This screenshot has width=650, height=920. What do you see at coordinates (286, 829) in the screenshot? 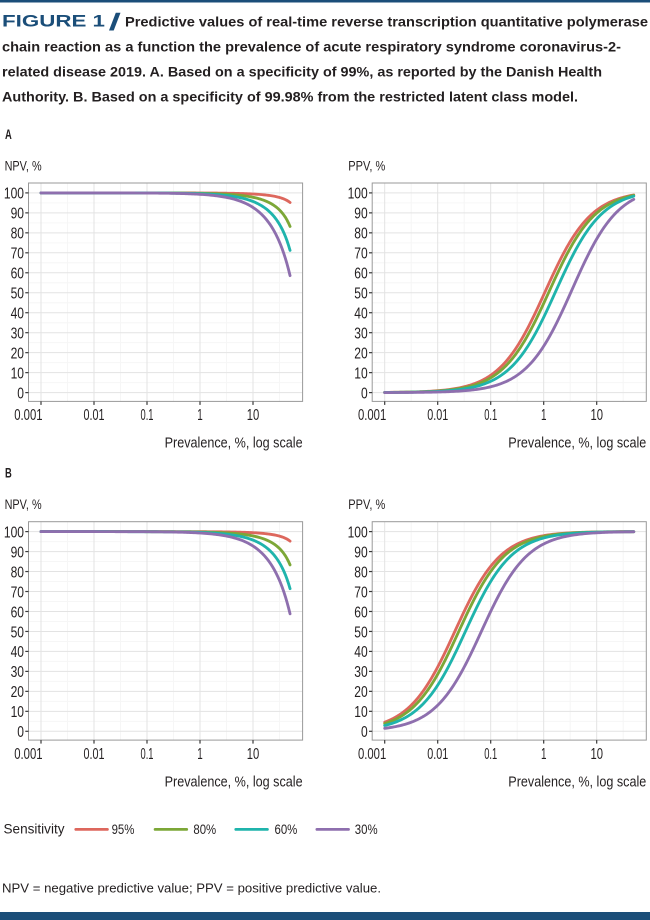
I see `svg-text: 60%` at bounding box center [286, 829].